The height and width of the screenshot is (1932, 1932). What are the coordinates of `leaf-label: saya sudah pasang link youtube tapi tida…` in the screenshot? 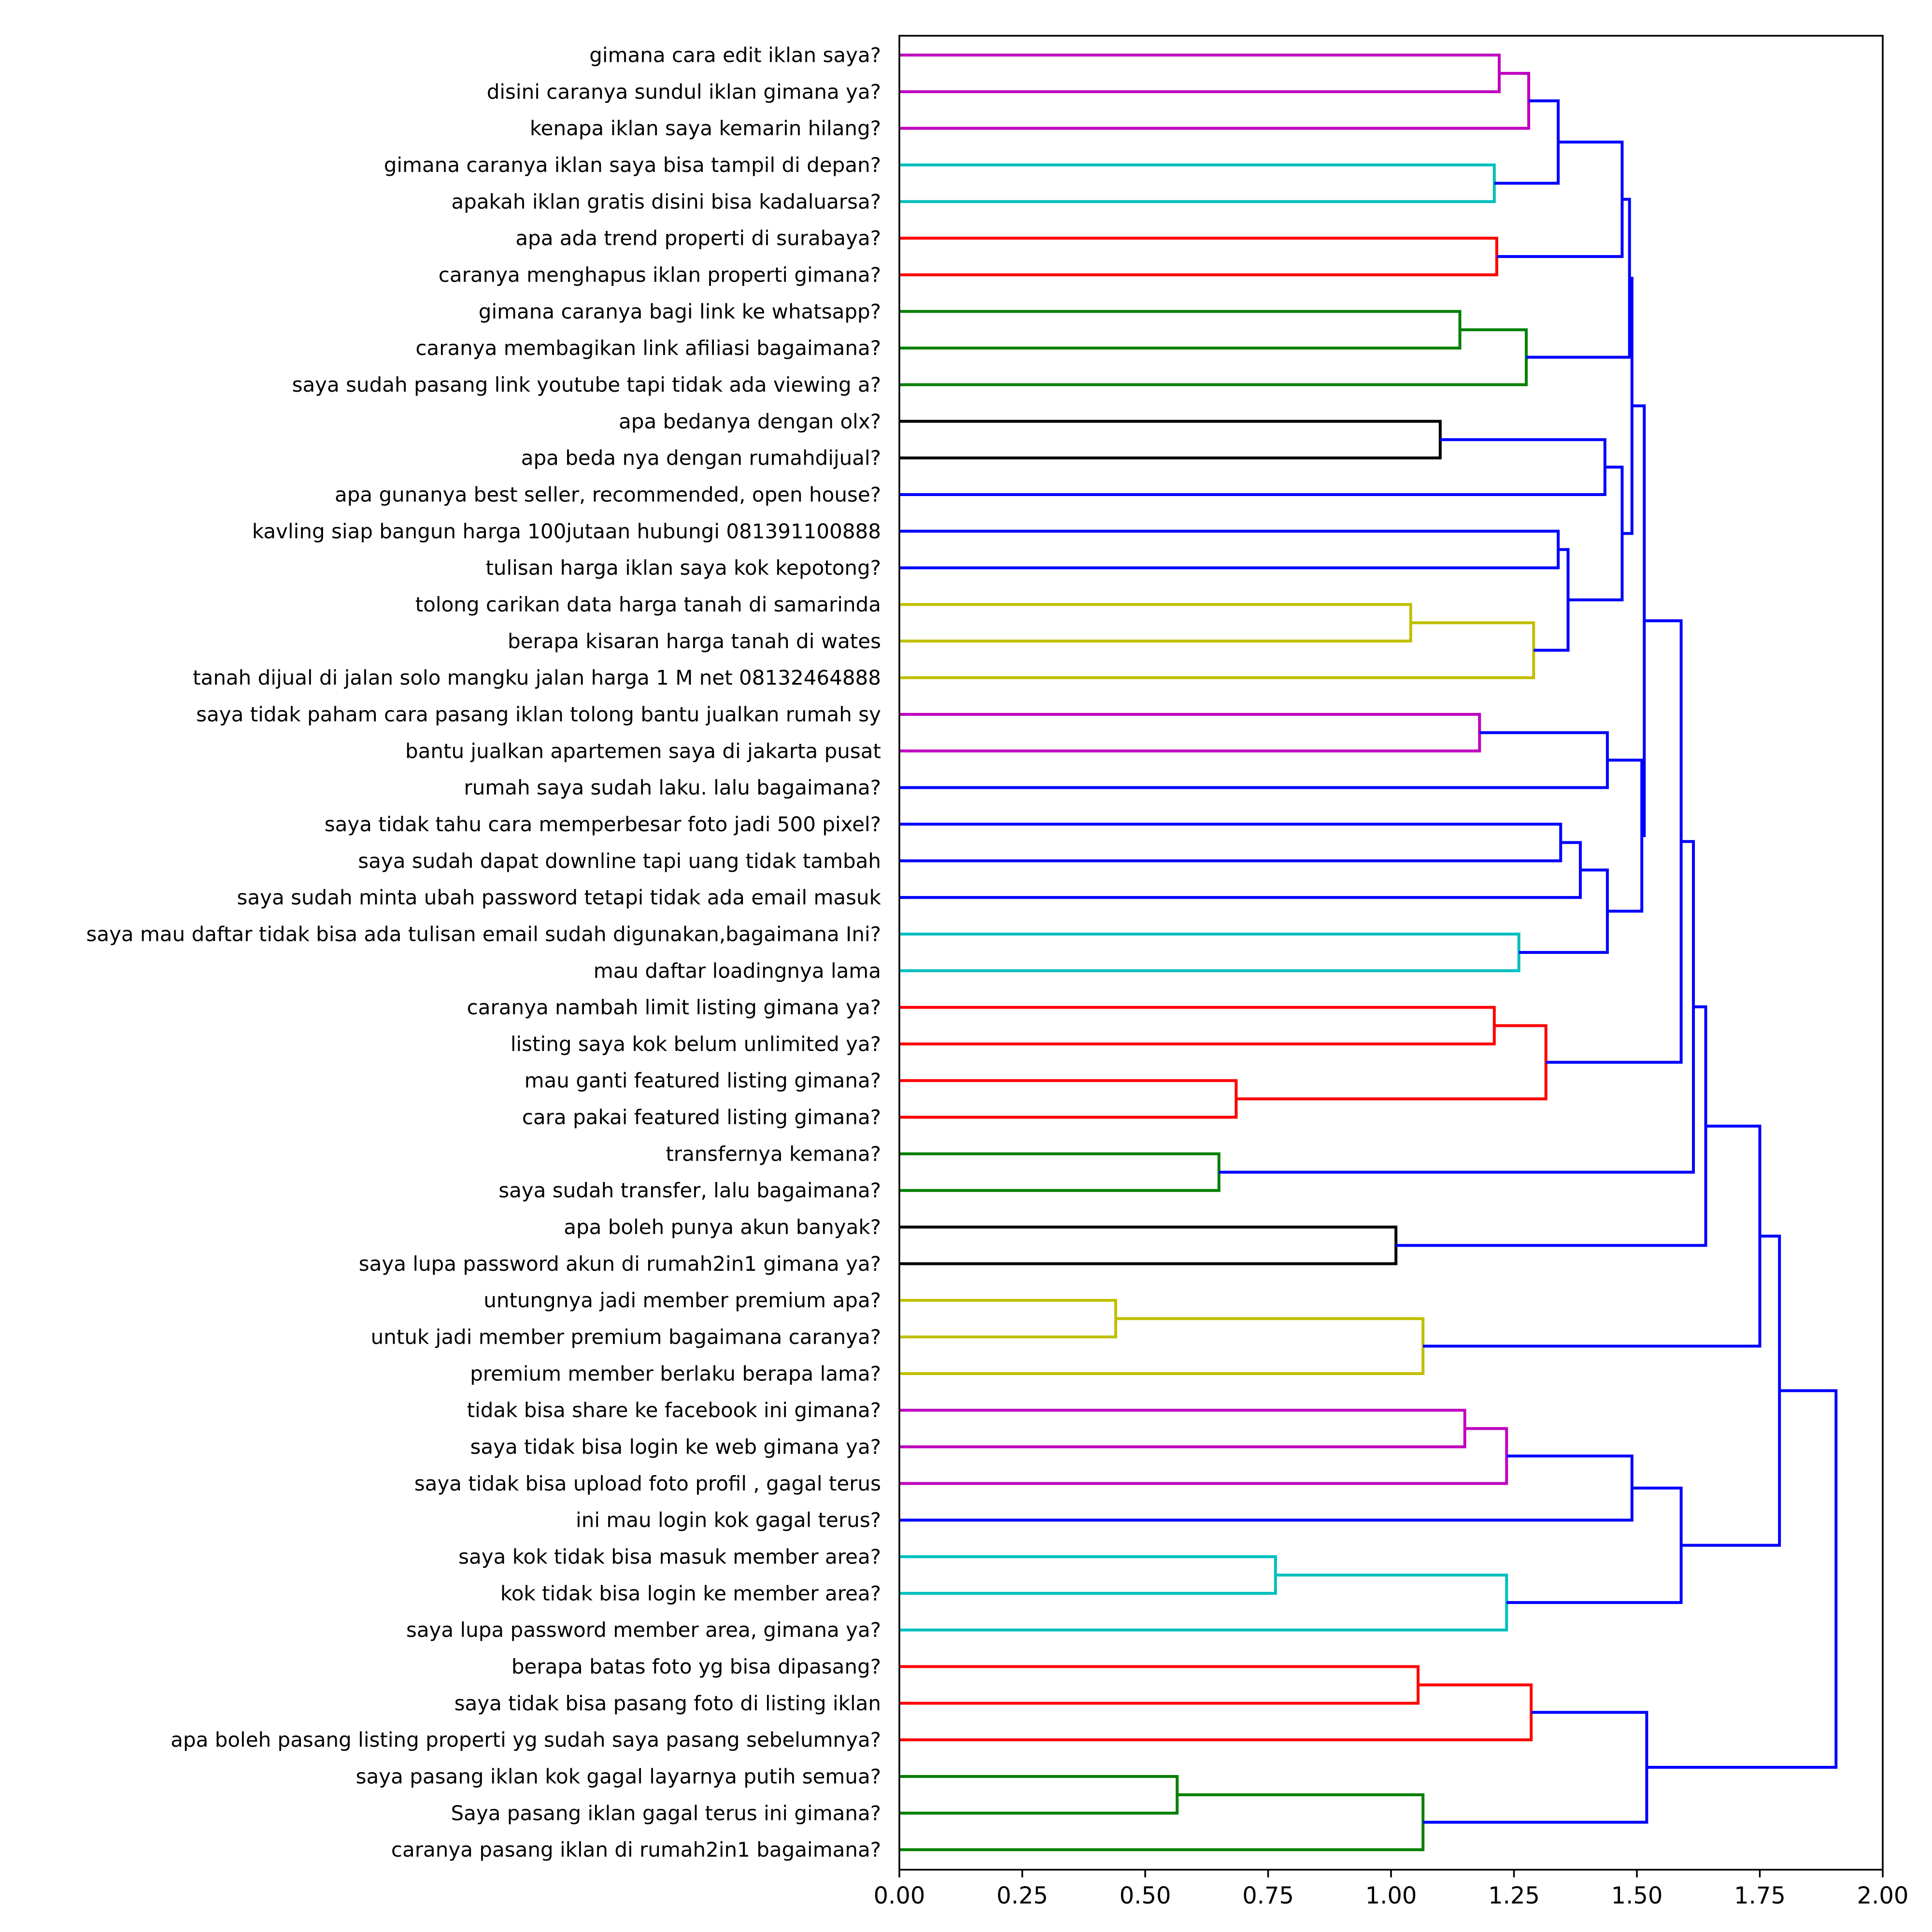 It's located at (586, 385).